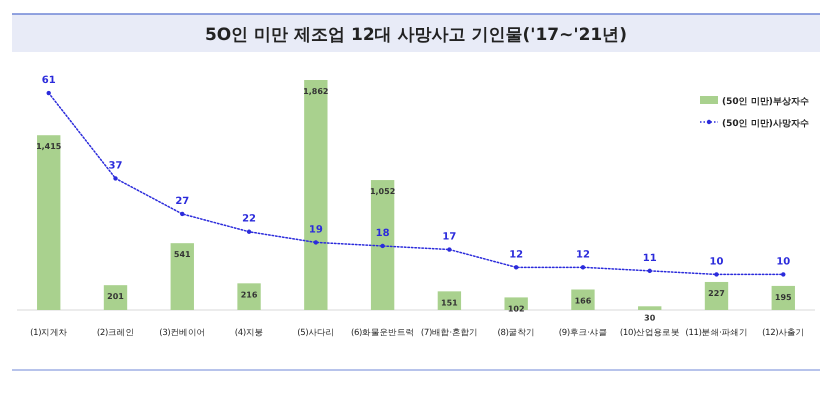 The width and height of the screenshot is (837, 394). Describe the element at coordinates (650, 333) in the screenshot. I see `x-tick-label: (10)산업용로봇` at that location.